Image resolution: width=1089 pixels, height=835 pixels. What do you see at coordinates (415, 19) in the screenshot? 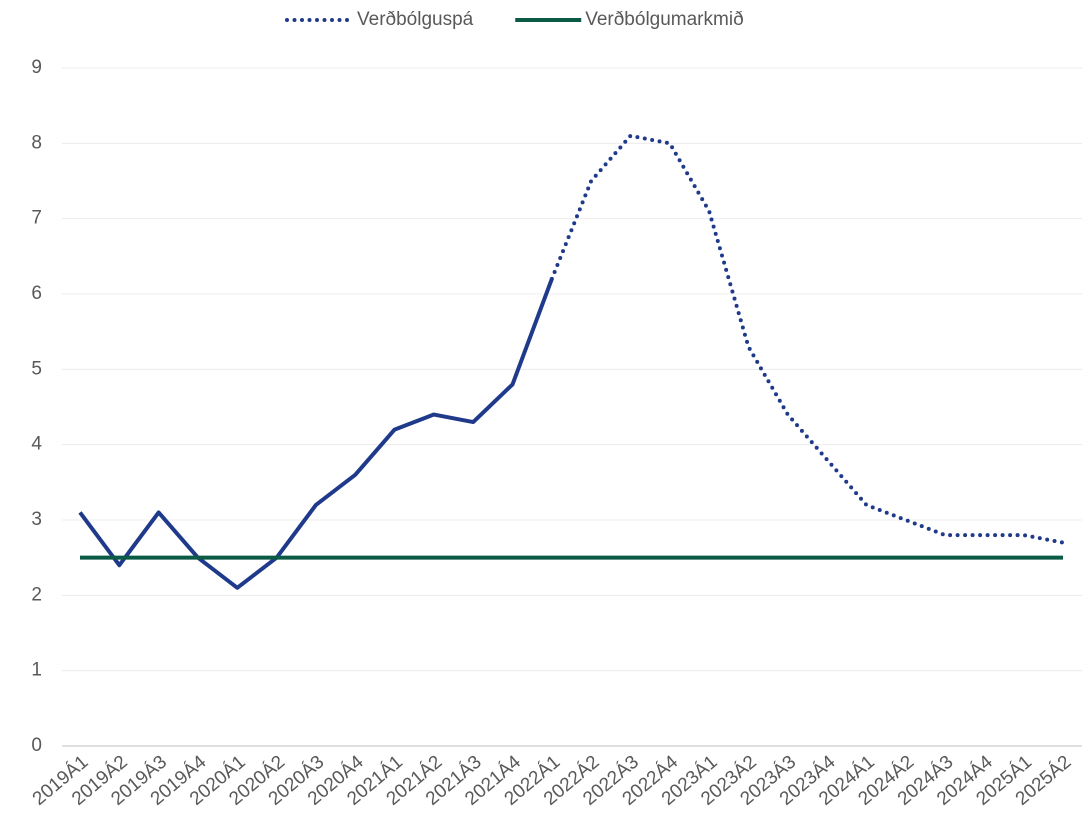
I see `legend-label: Verðbólguspá` at bounding box center [415, 19].